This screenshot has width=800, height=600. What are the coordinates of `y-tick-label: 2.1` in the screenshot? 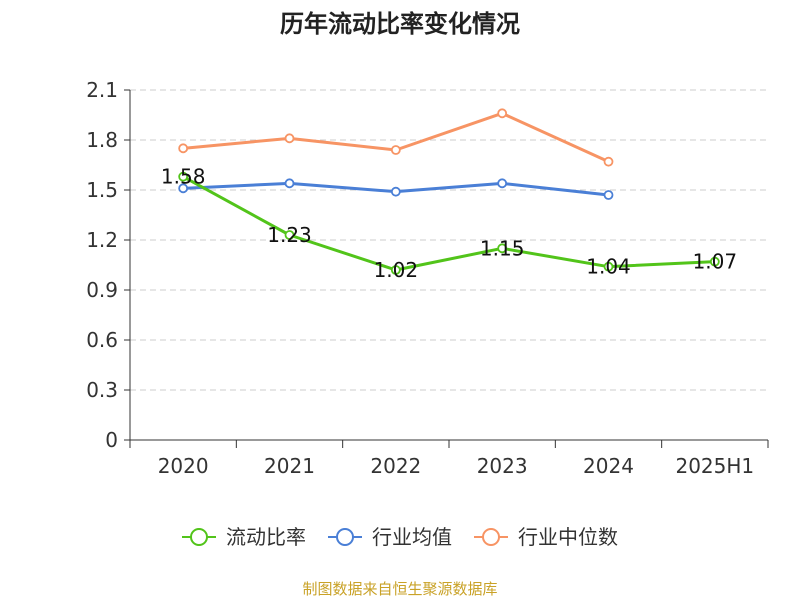 It's located at (102, 90).